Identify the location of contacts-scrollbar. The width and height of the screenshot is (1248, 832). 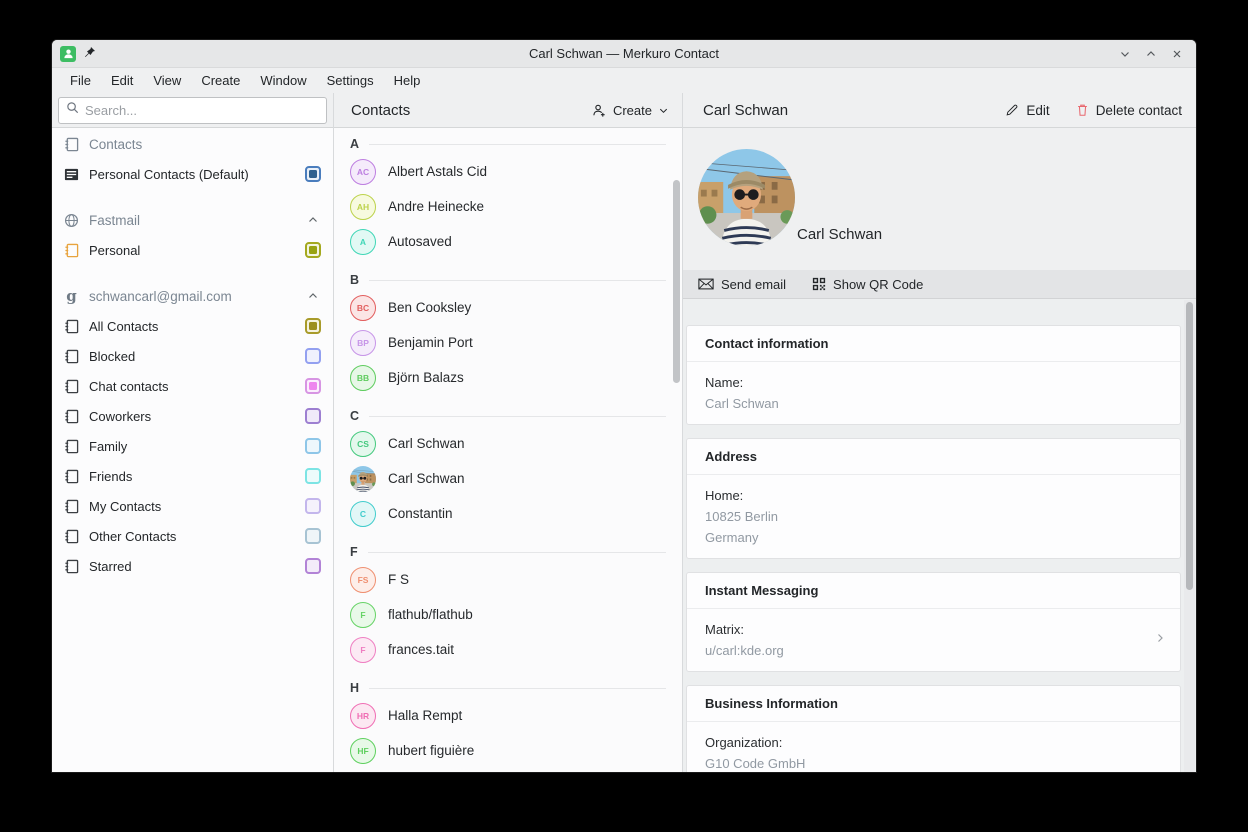
(676, 281).